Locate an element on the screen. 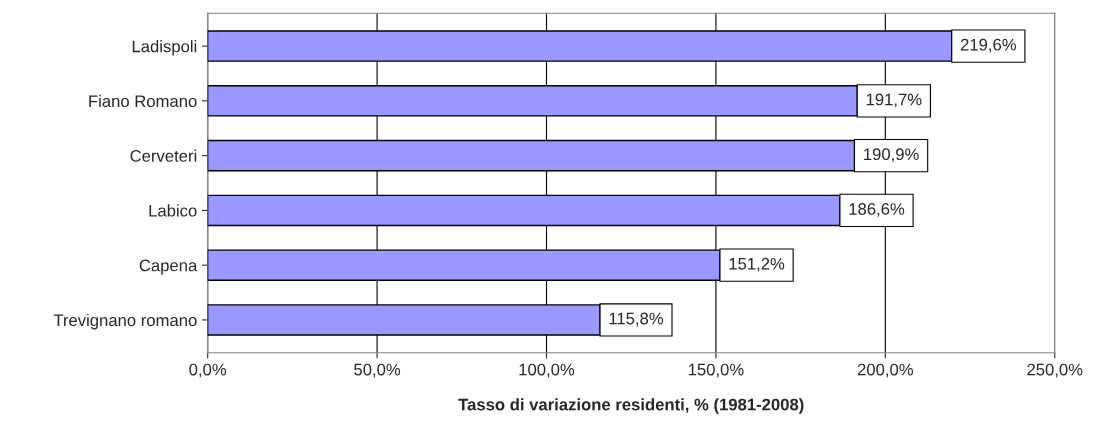  y-tick-label: Ladispoli is located at coordinates (164, 48).